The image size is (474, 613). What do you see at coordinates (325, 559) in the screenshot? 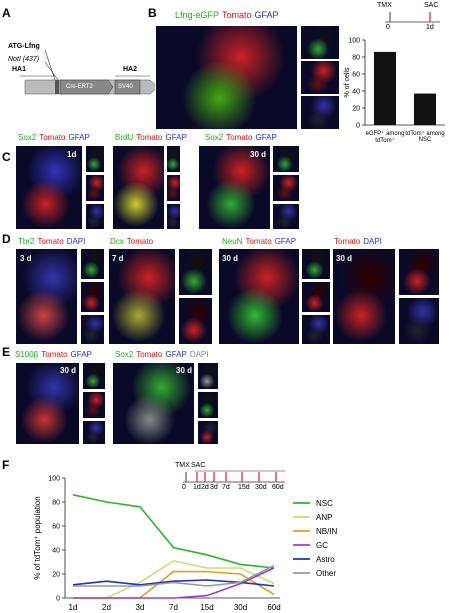
I see `legend-label: Astro` at bounding box center [325, 559].